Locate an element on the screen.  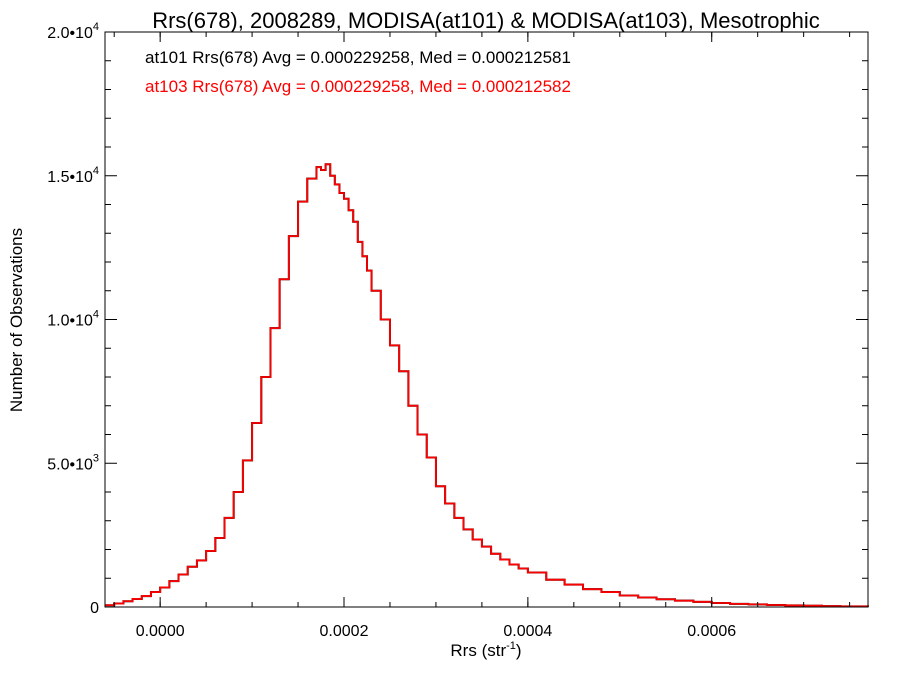
x-axis-label-main: Rrs (str is located at coordinates (478, 650).